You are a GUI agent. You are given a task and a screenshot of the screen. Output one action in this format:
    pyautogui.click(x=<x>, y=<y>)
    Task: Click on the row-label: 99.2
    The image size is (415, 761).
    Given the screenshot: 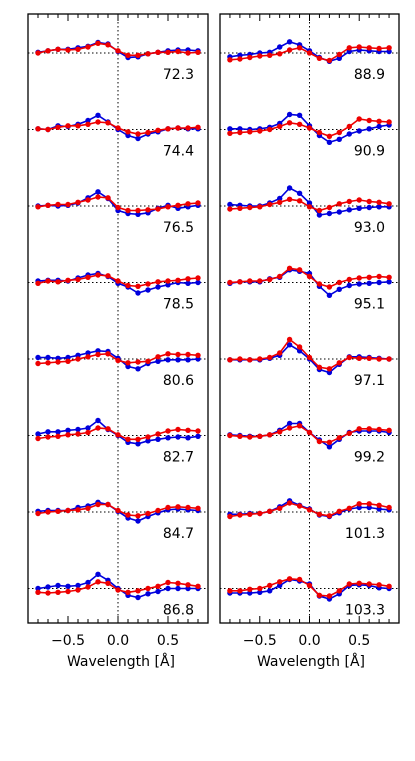 What is the action you would take?
    pyautogui.click(x=369, y=458)
    